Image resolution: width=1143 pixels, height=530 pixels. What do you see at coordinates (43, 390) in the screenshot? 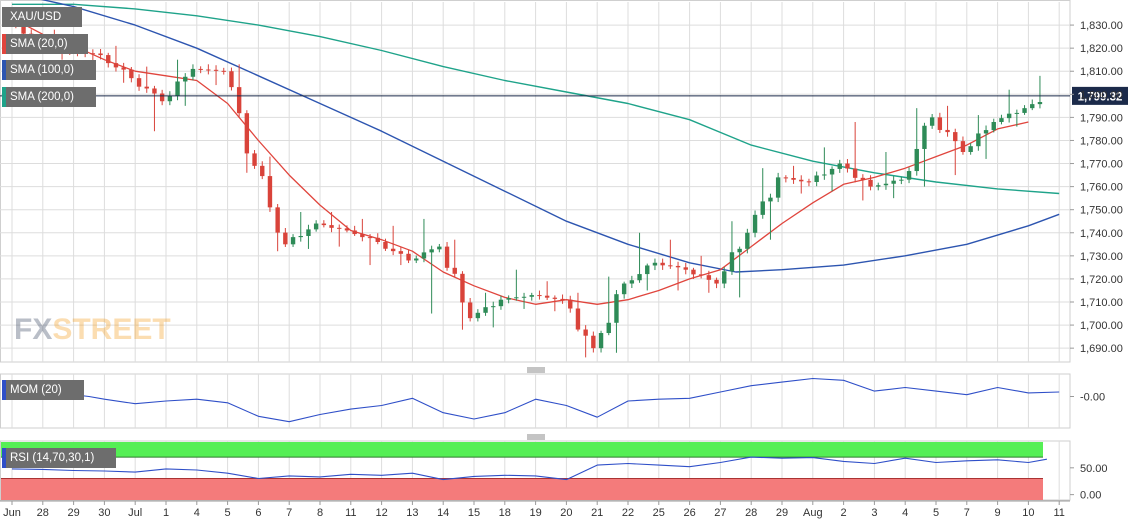
I see `legend-momentum: MOM (20)` at bounding box center [43, 390].